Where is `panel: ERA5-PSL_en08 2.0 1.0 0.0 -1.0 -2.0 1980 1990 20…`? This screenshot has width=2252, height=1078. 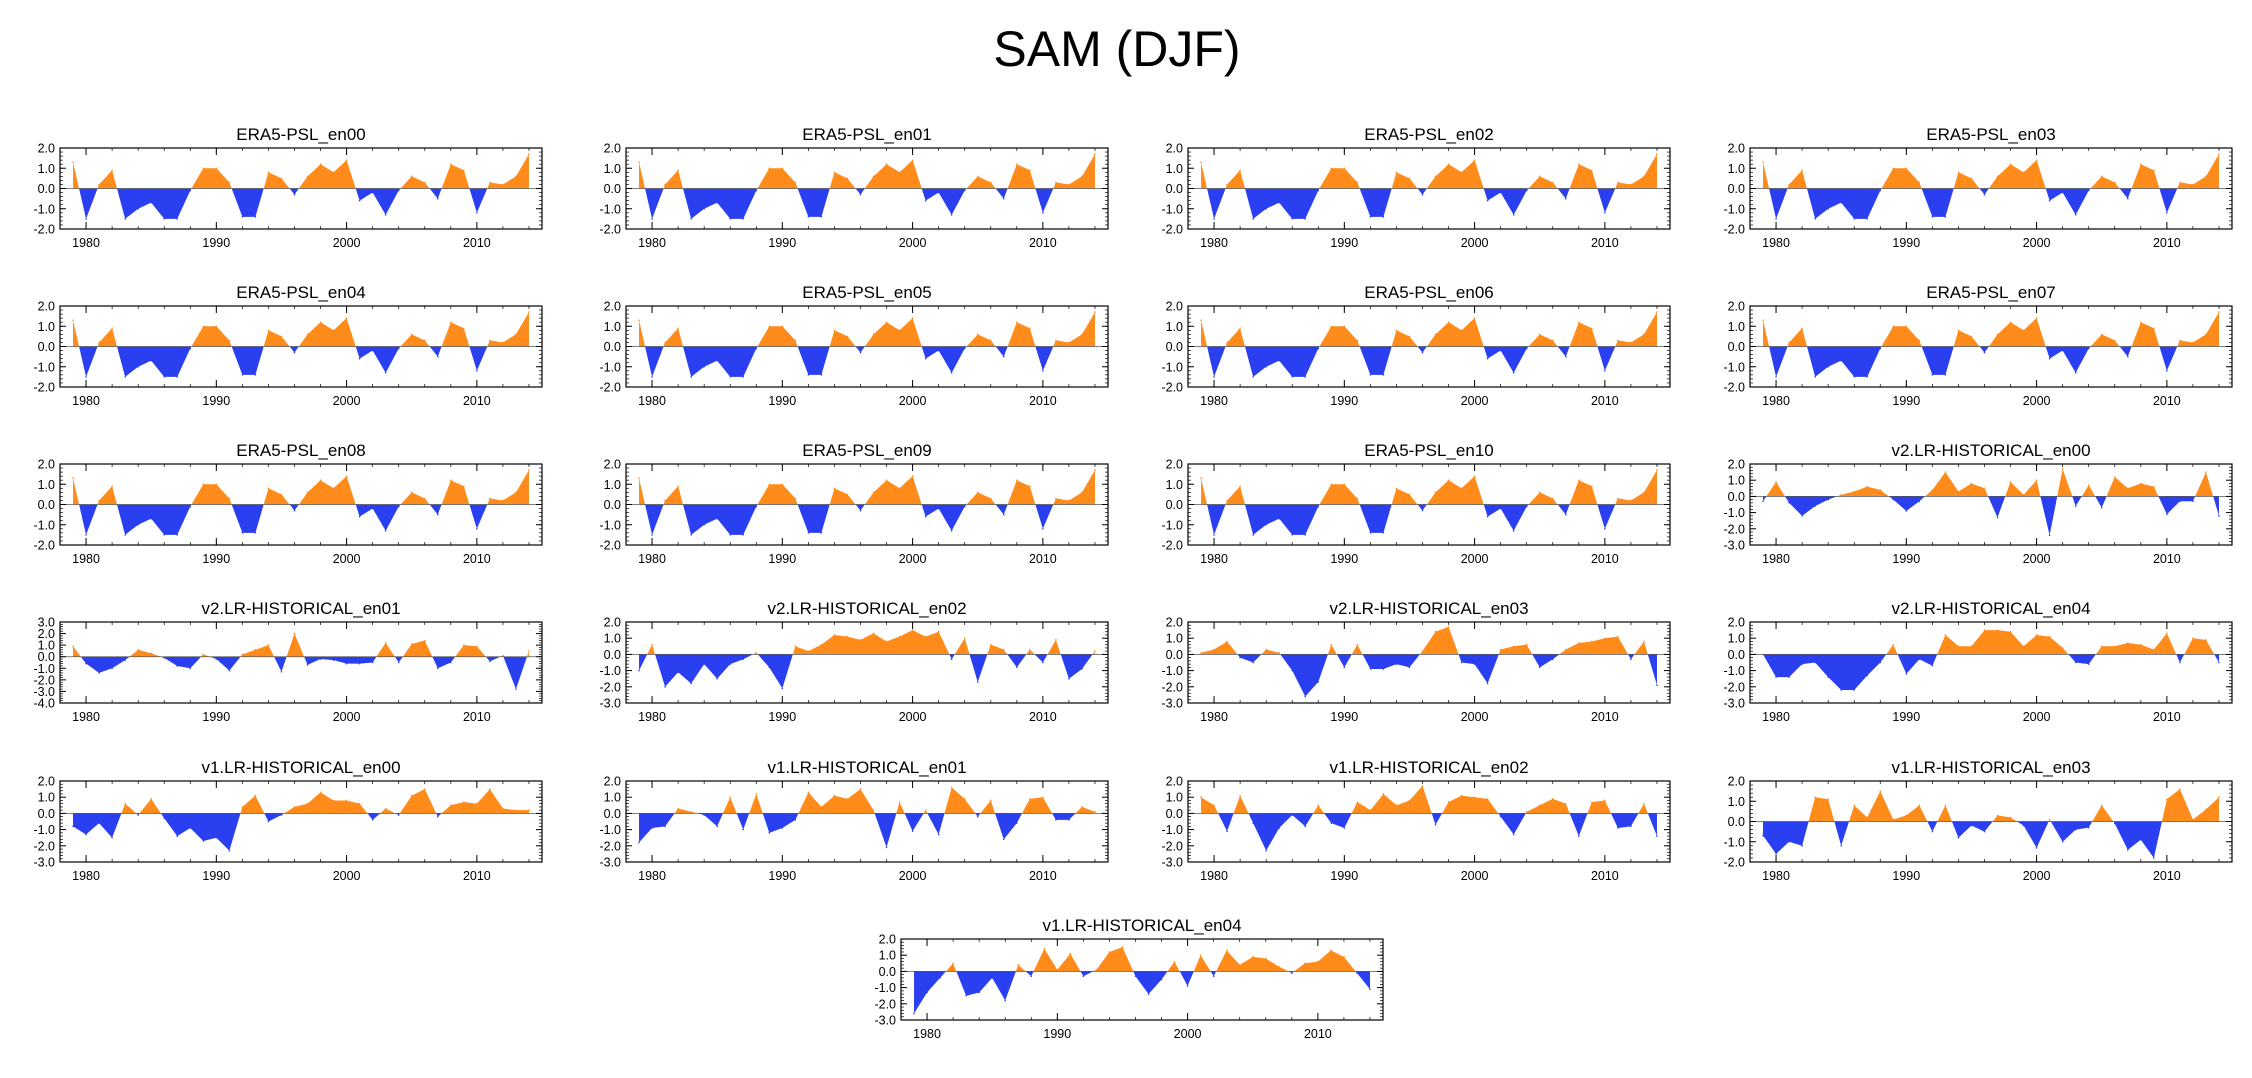
panel: ERA5-PSL_en08 2.0 1.0 0.0 -1.0 -2.0 1980 1990 20… is located at coordinates (288, 503).